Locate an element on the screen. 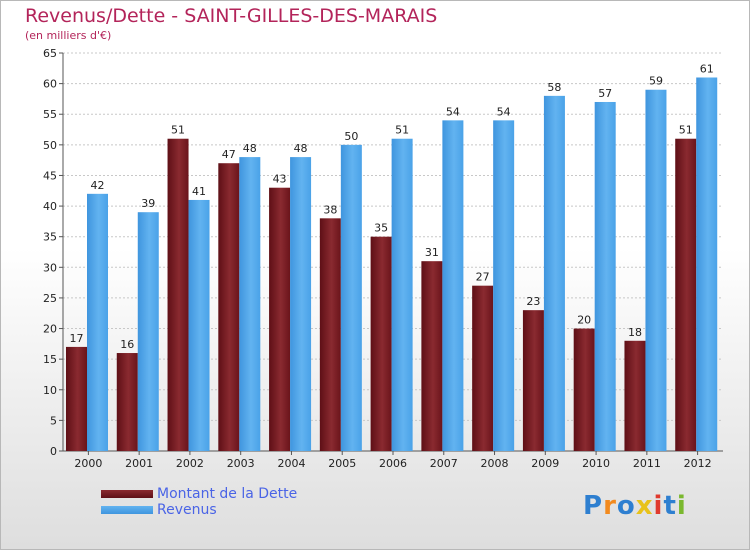  y-tick-label: 35 is located at coordinates (50, 237).